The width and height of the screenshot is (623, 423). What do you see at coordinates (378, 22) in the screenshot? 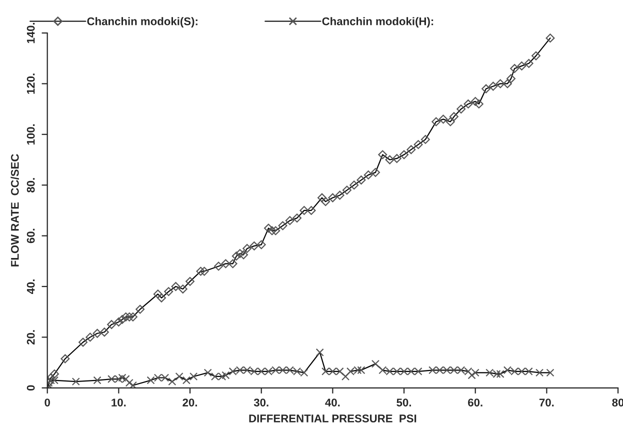
I see `legend-label: Chanchin modoki(H):` at bounding box center [378, 22].